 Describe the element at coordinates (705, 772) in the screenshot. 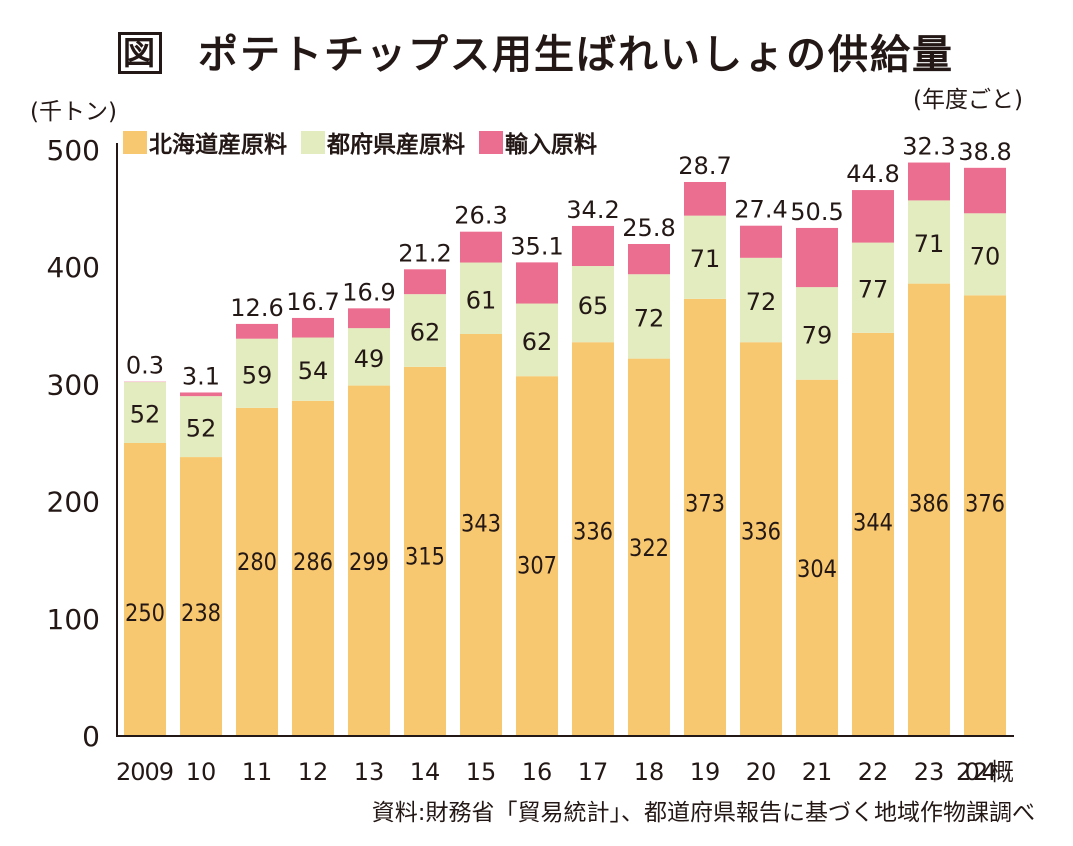

I see `x-tick-label: 19` at that location.